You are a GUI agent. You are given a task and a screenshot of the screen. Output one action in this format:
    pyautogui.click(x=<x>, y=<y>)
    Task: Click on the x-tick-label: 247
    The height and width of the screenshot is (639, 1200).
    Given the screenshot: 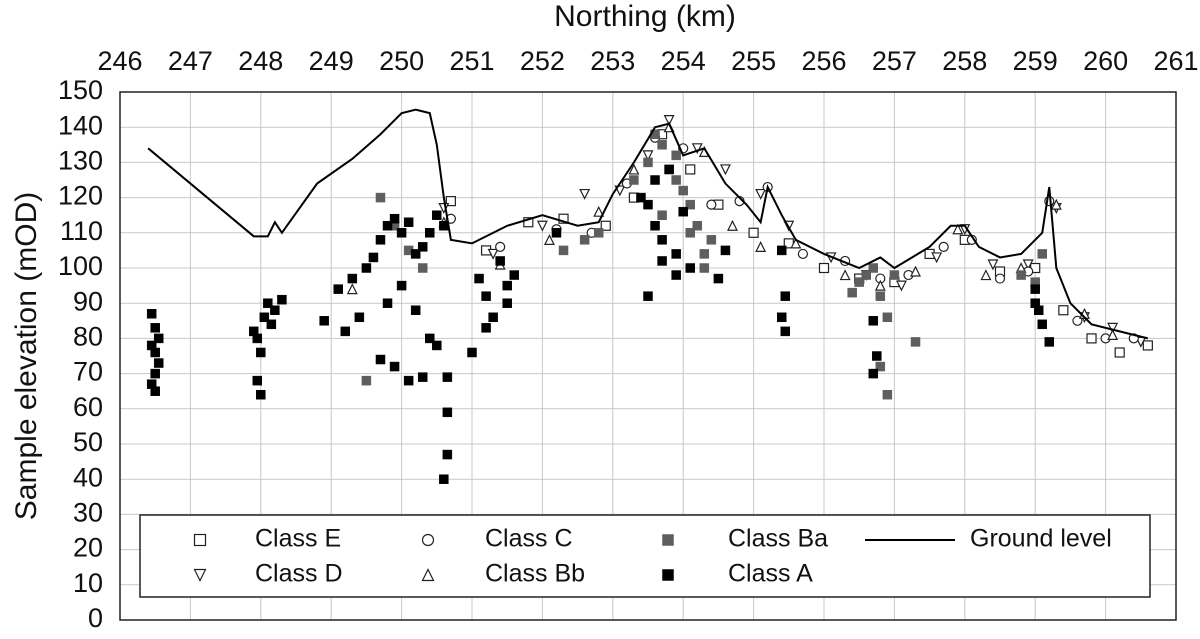 What is the action you would take?
    pyautogui.click(x=190, y=61)
    